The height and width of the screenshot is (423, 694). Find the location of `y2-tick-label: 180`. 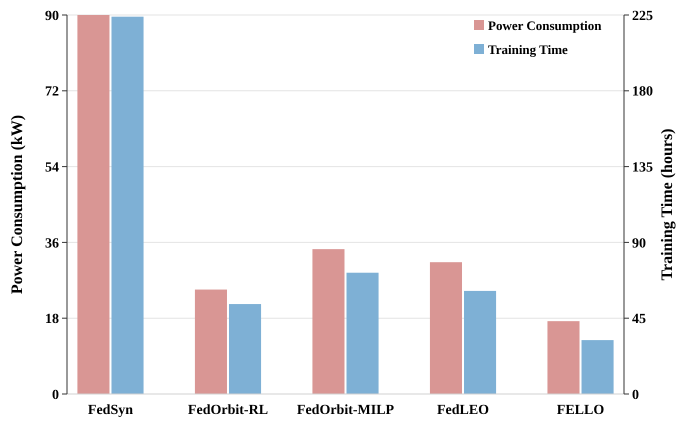

y2-tick-label: 180 is located at coordinates (642, 92).